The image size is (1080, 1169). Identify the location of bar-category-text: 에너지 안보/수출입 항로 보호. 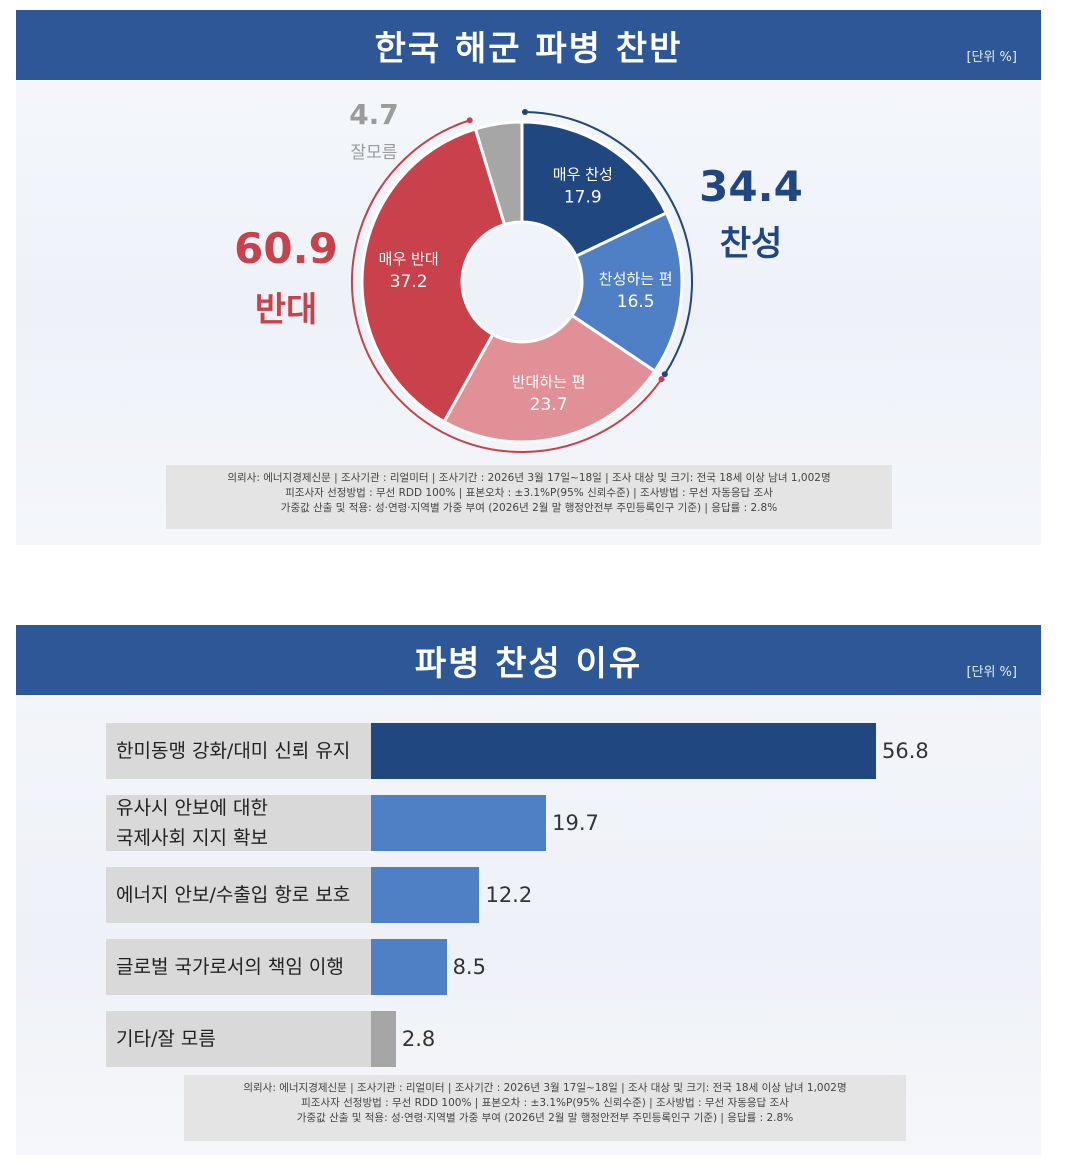
(233, 895).